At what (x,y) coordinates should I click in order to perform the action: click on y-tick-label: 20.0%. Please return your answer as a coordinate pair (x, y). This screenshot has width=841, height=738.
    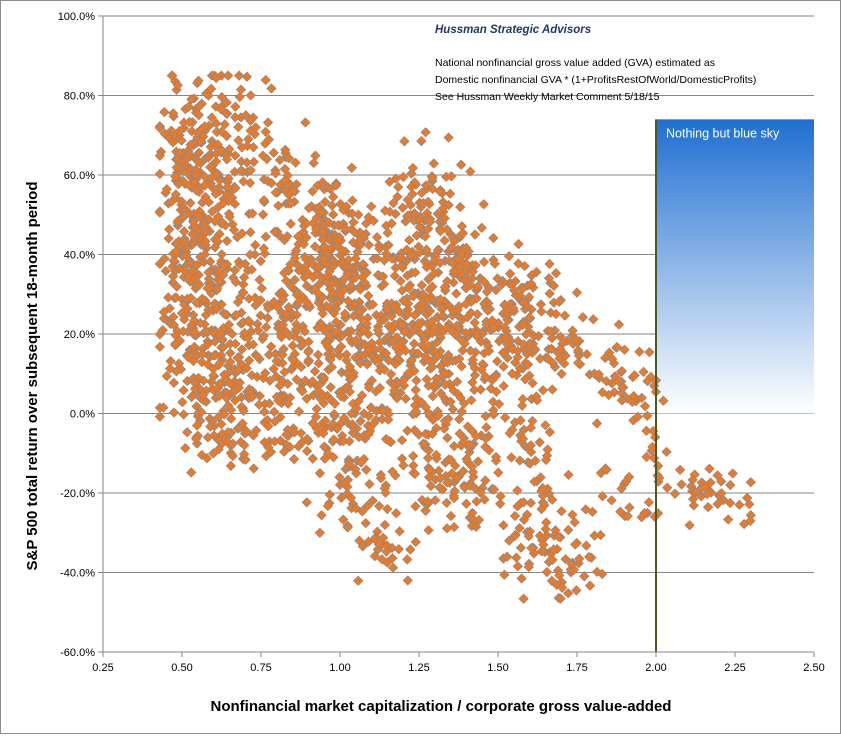
    Looking at the image, I should click on (79, 335).